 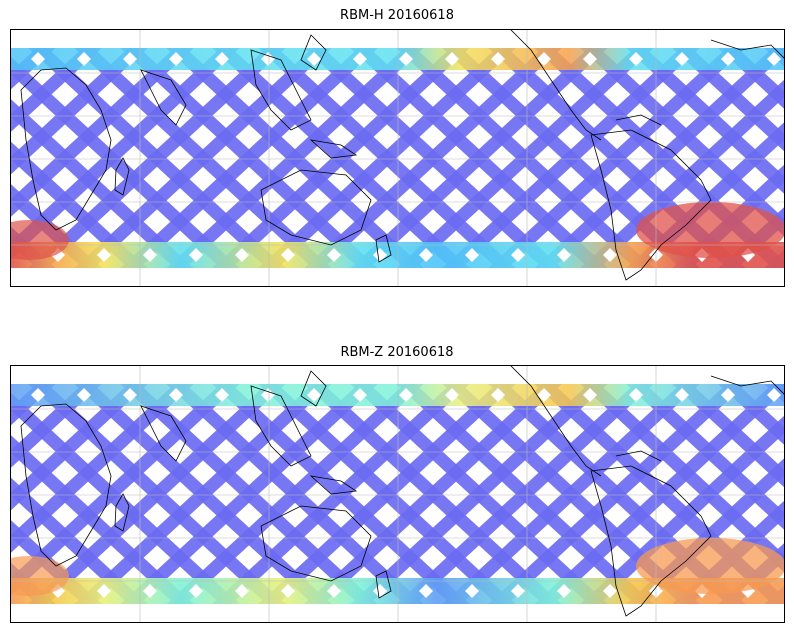 What do you see at coordinates (397, 352) in the screenshot?
I see `panel-title-rbm-z: RBM-Z 20160618` at bounding box center [397, 352].